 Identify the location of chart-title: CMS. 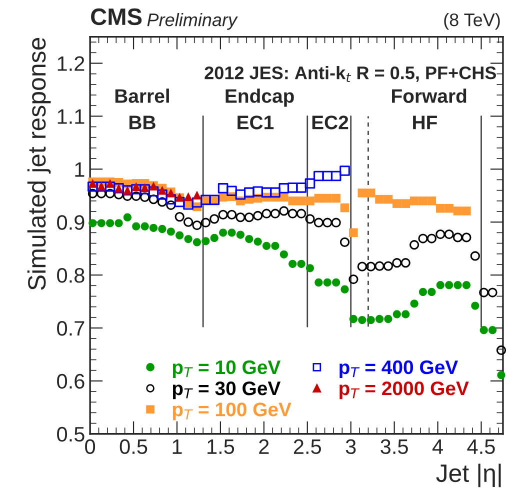
(116, 17).